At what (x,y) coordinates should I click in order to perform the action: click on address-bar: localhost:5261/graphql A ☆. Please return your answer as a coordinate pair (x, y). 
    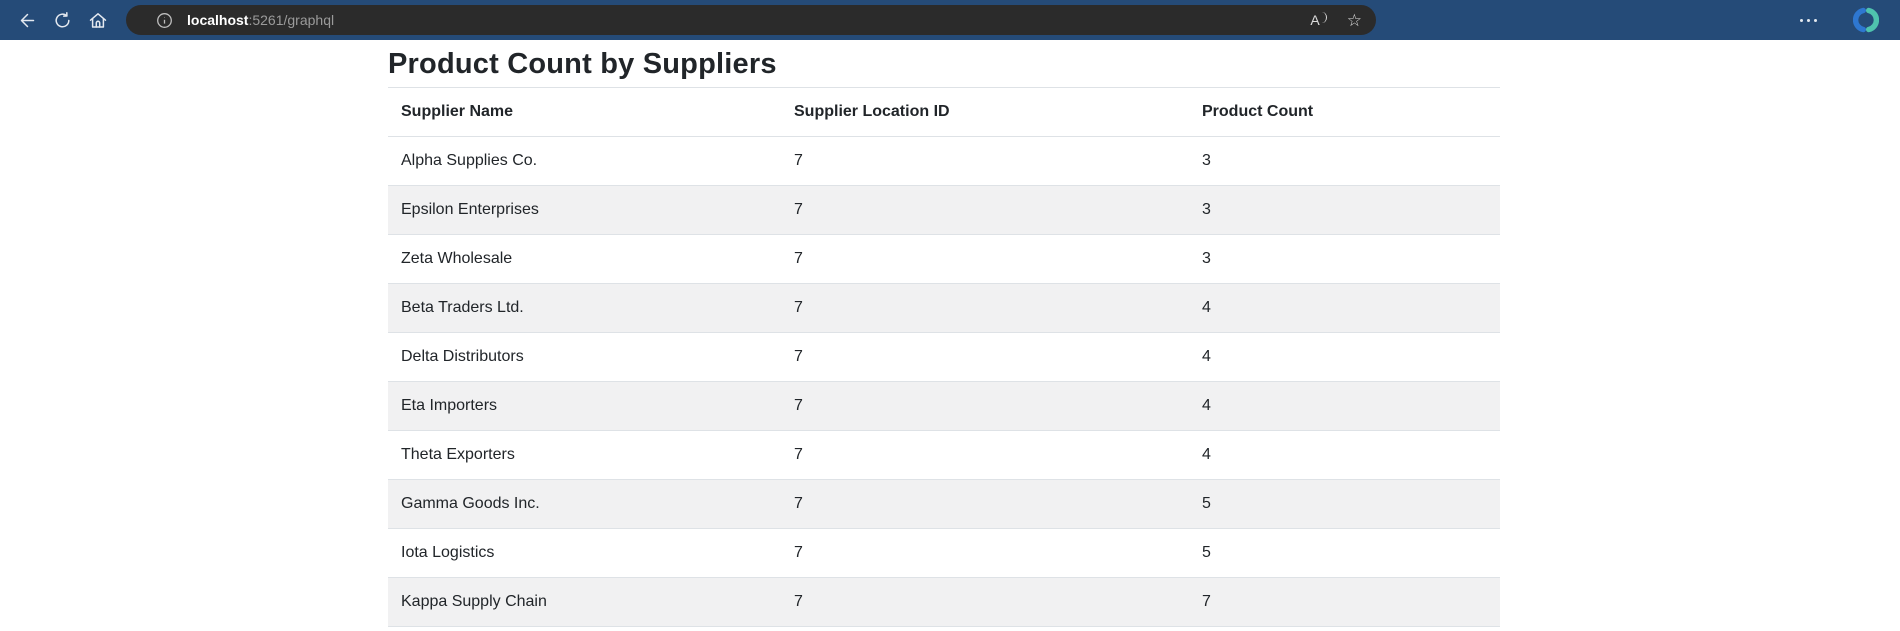
    Looking at the image, I should click on (751, 20).